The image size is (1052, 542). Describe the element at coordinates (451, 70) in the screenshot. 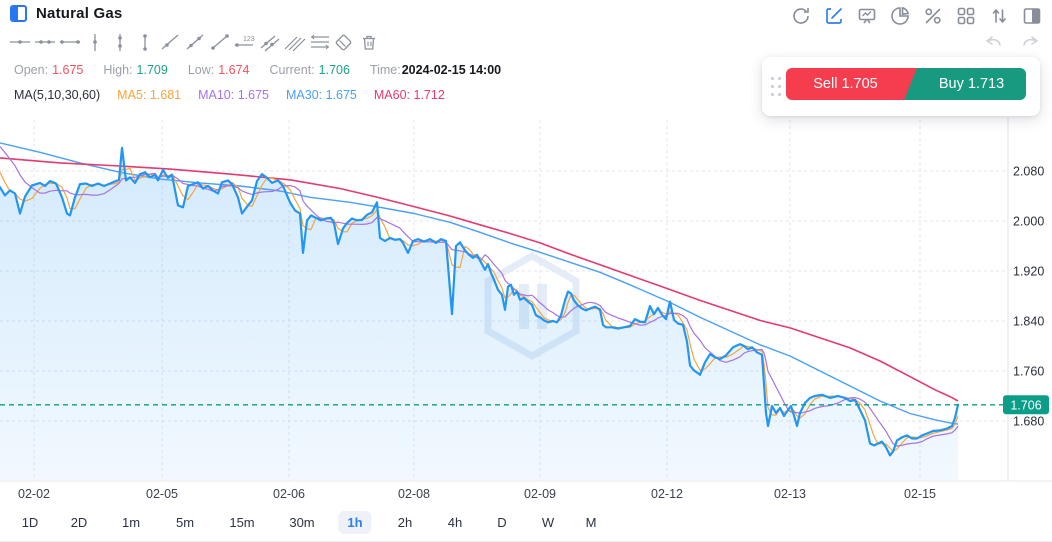

I see `time-value: 2024-02-15 14:00` at that location.